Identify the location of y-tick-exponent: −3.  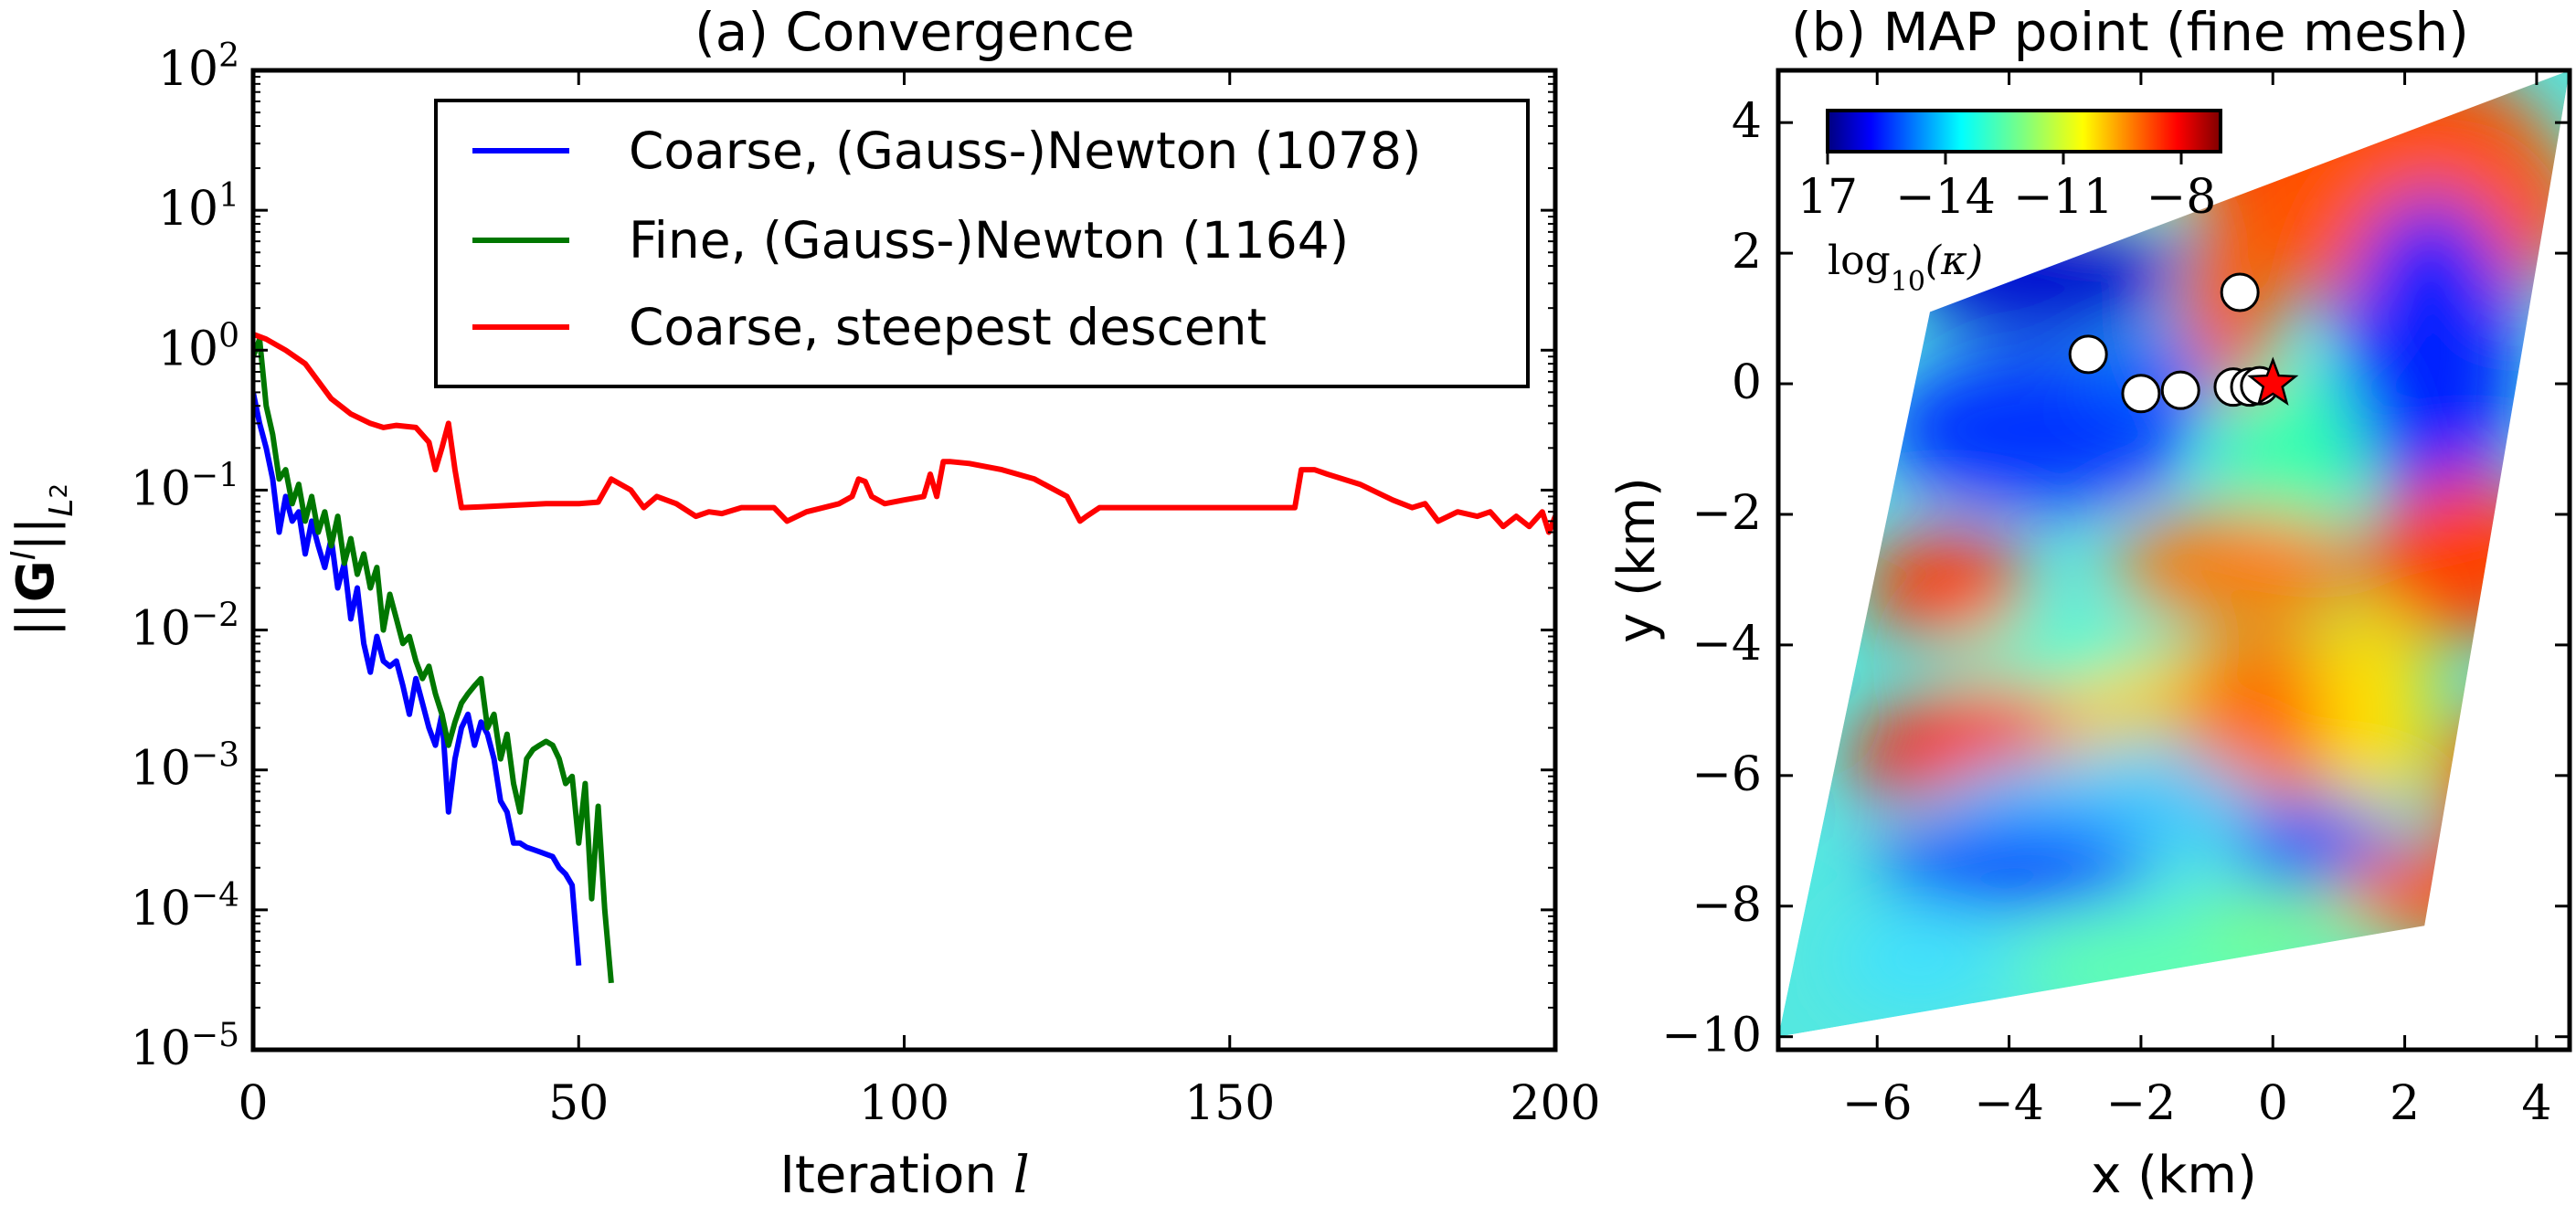
(215, 755).